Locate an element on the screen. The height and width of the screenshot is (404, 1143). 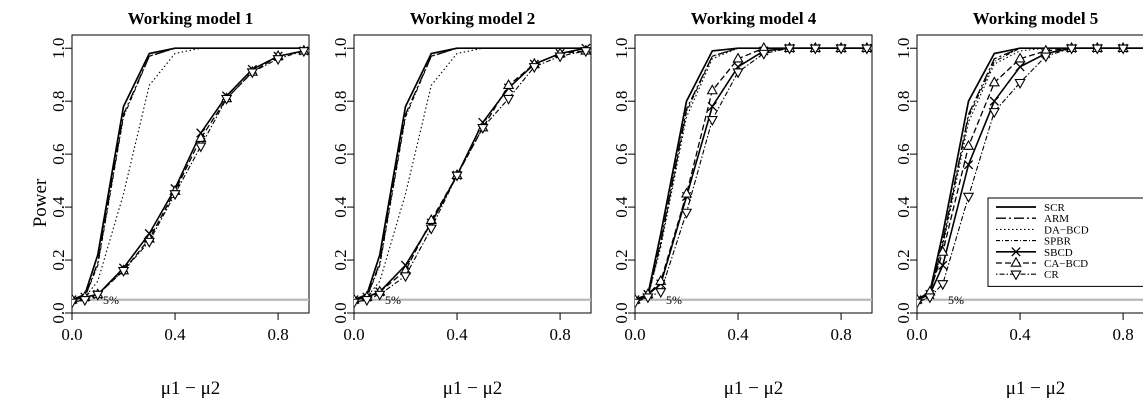
marker-sbcd is located at coordinates (968, 165).